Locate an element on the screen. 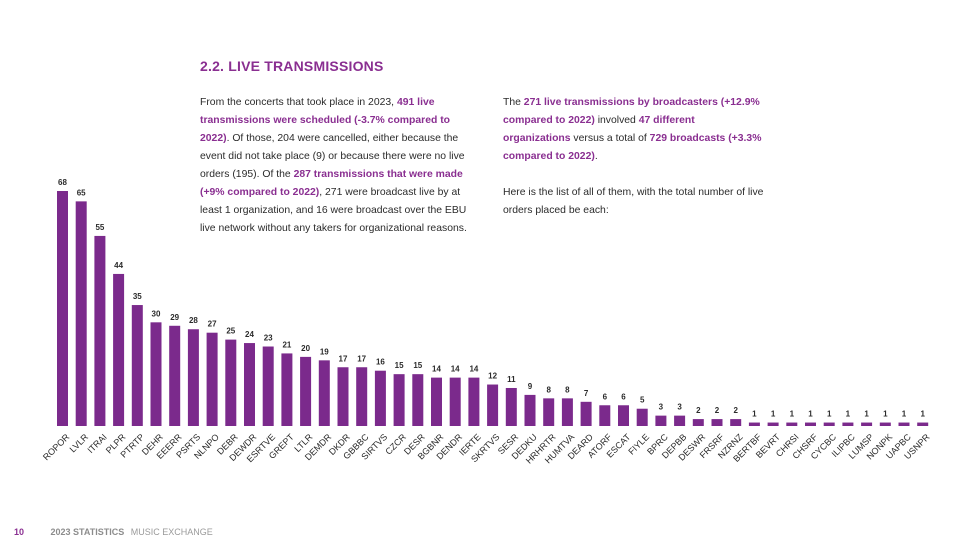 The width and height of the screenshot is (960, 540). bar-grept is located at coordinates (287, 389).